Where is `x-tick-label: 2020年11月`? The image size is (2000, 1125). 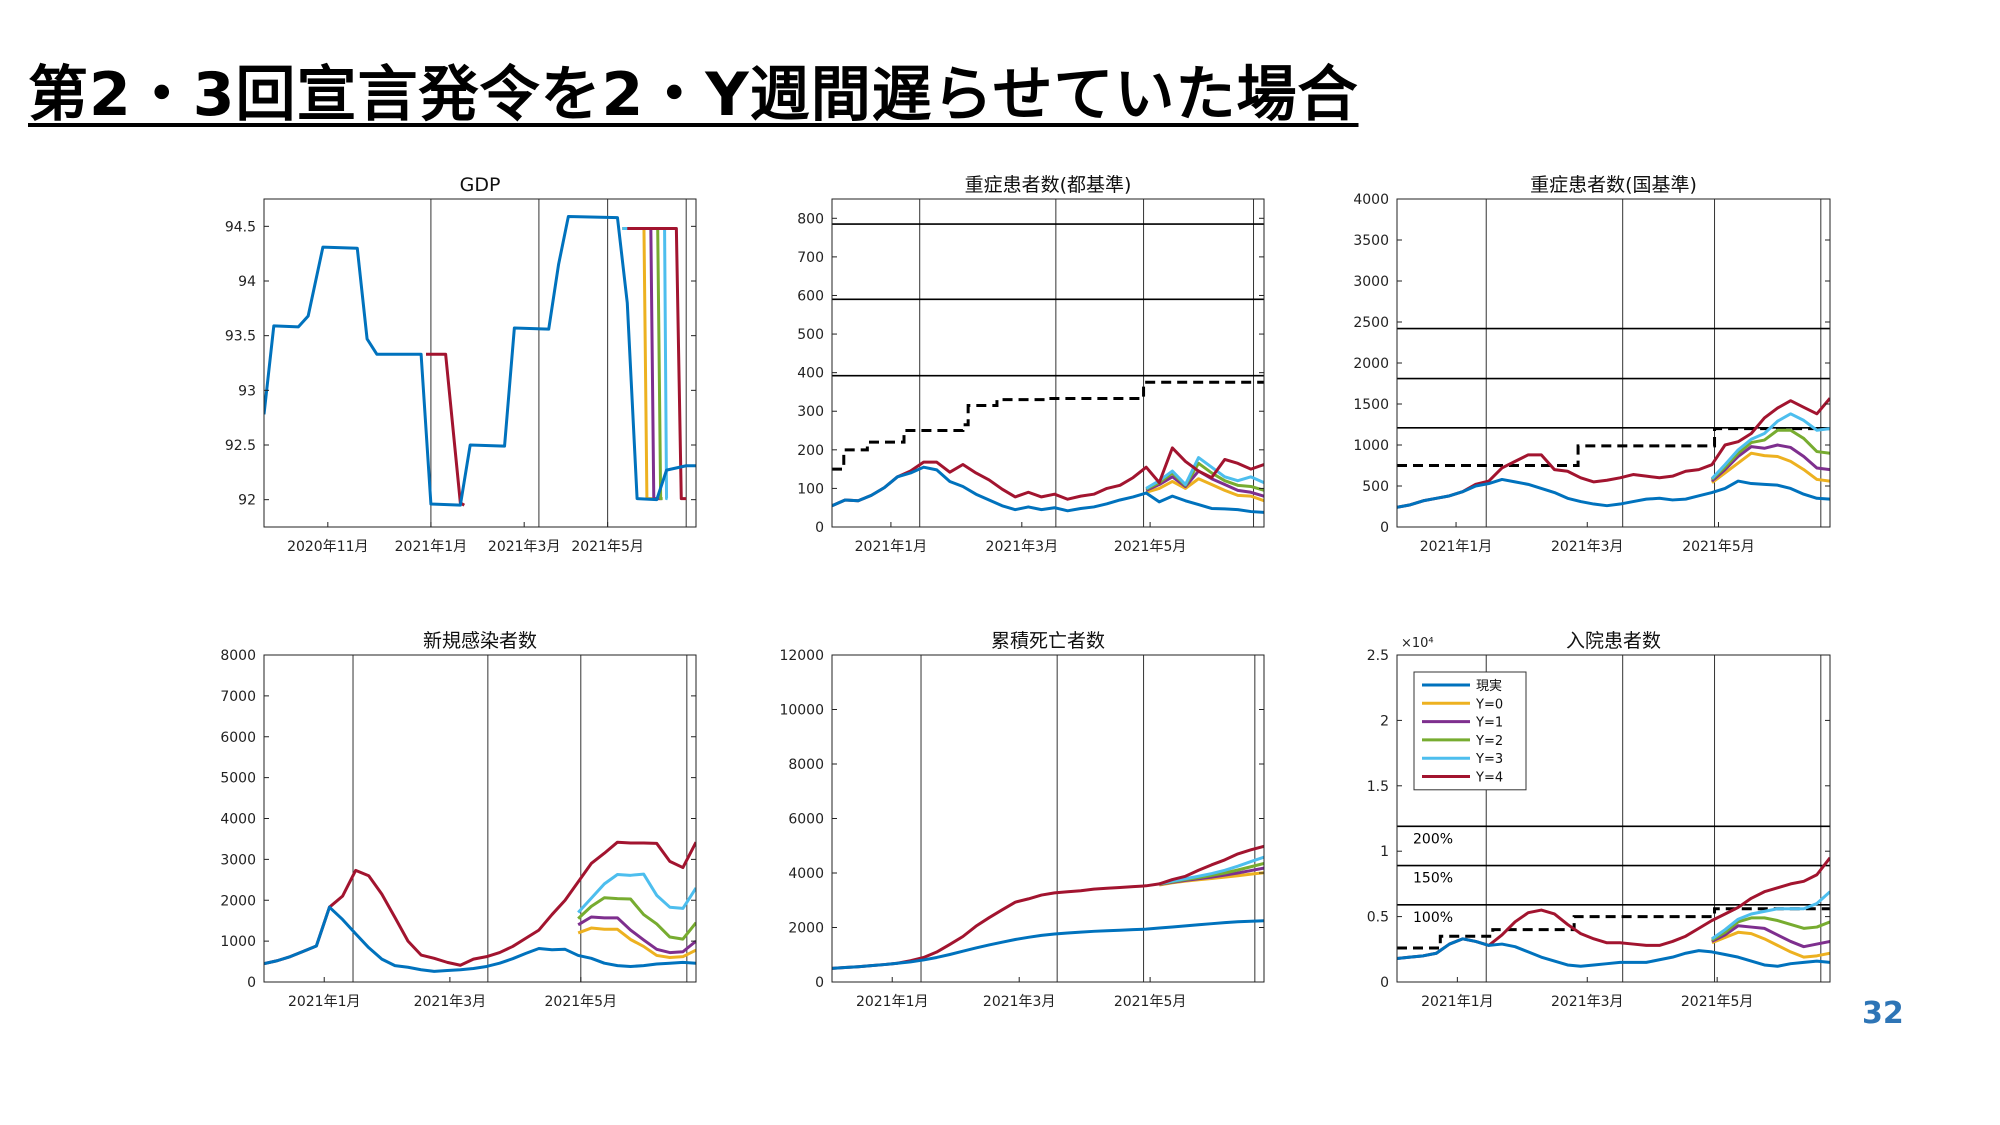 x-tick-label: 2020年11月 is located at coordinates (327, 547).